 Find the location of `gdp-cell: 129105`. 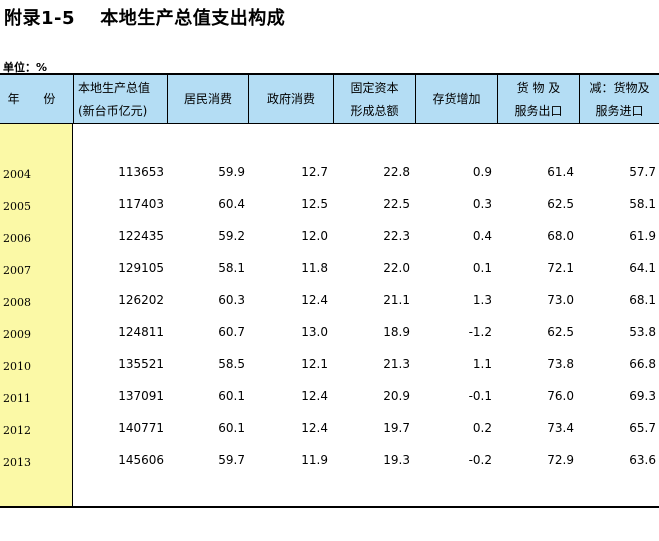

gdp-cell: 129105 is located at coordinates (141, 268).